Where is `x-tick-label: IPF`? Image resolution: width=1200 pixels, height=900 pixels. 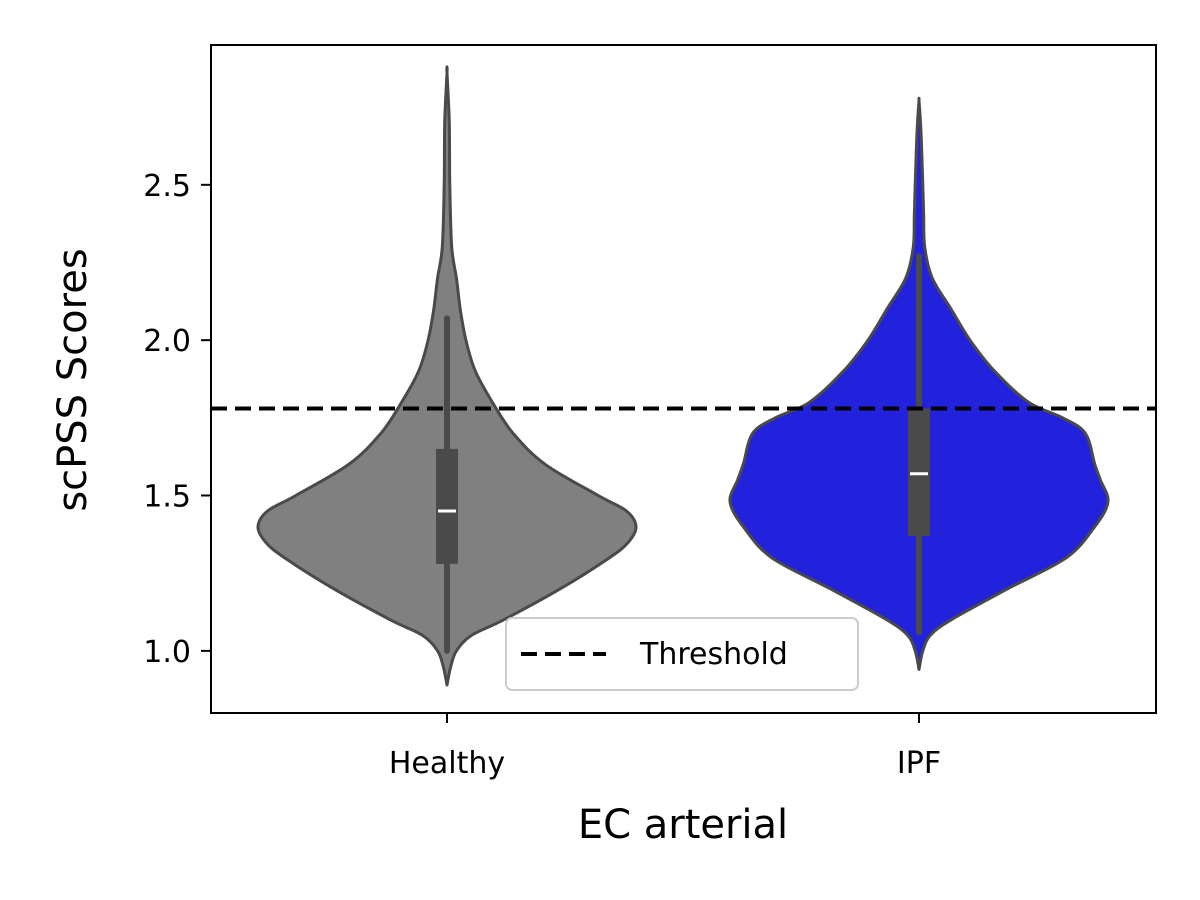
x-tick-label: IPF is located at coordinates (919, 763).